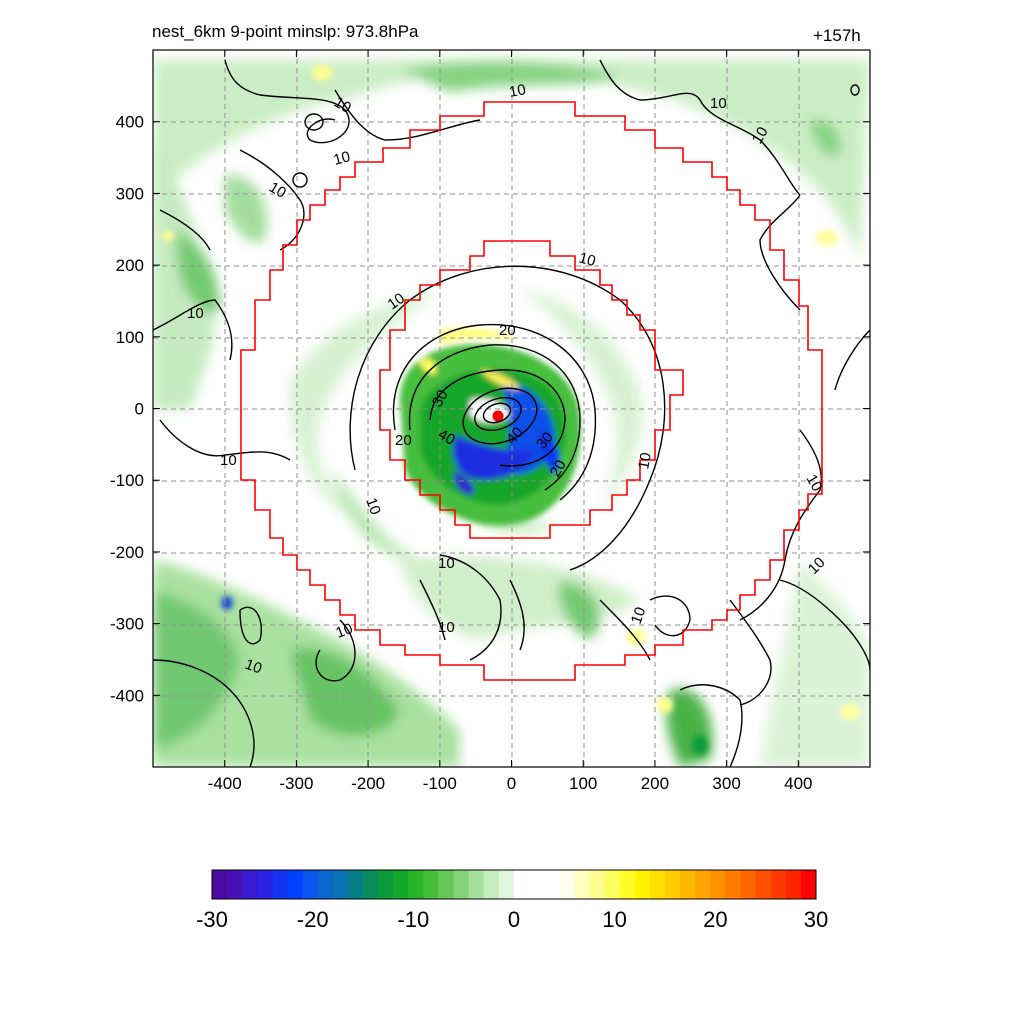 Image resolution: width=1024 pixels, height=1024 pixels. What do you see at coordinates (285, 31) in the screenshot?
I see `map-title: nest_6km 9-point minslp: 973.8hPa` at bounding box center [285, 31].